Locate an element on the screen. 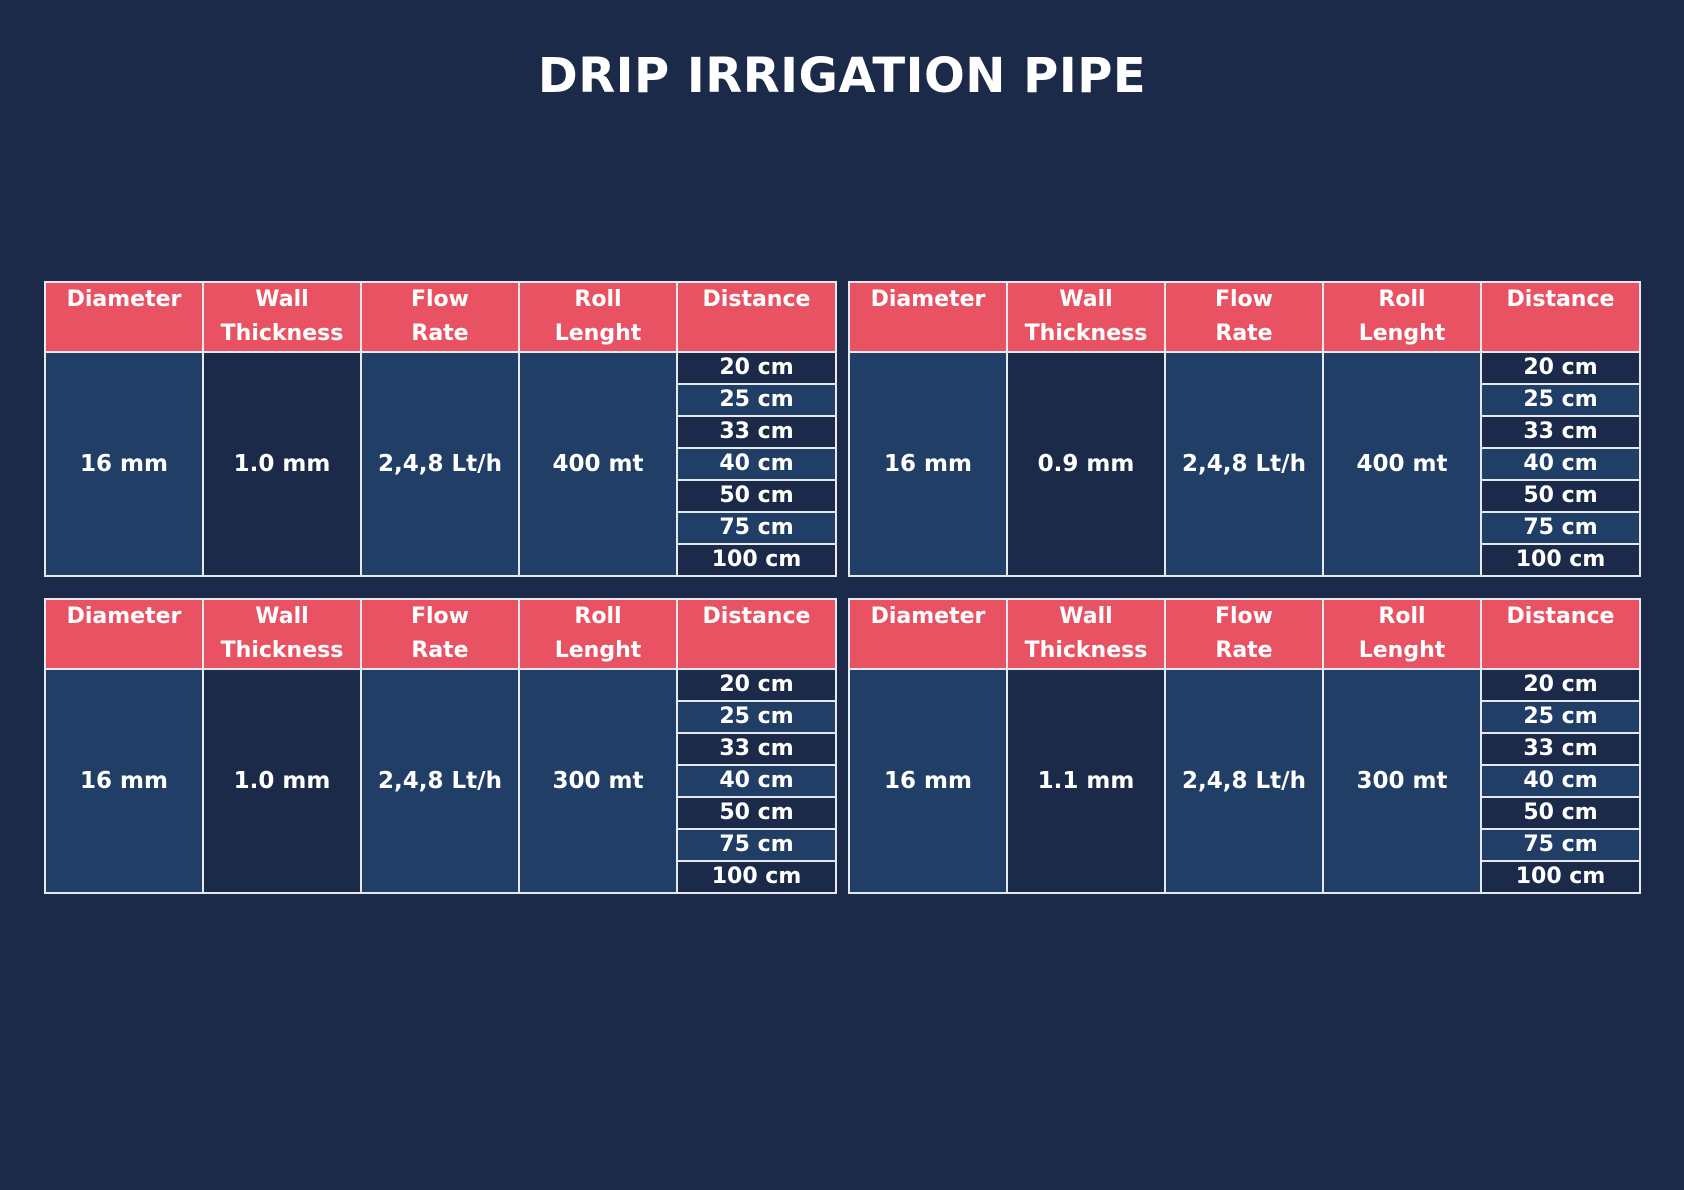 This screenshot has width=1684, height=1190. page-title: DRIP IRRIGATION PIPE is located at coordinates (842, 76).